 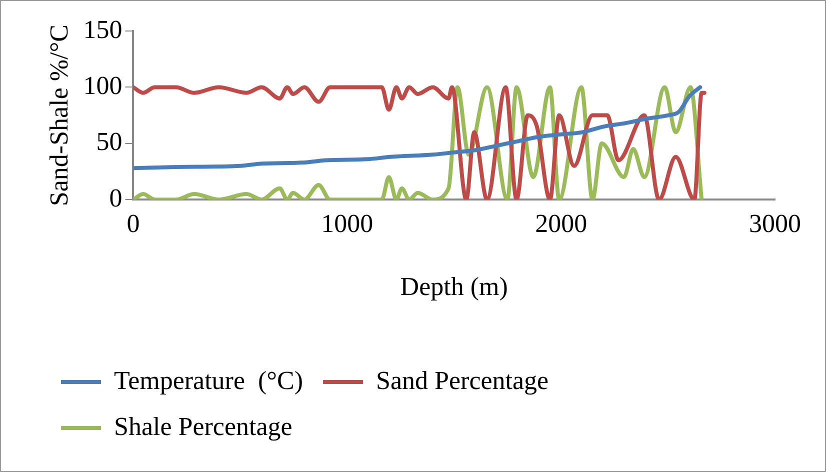 What do you see at coordinates (102, 85) in the screenshot?
I see `y-tick-label: 100` at bounding box center [102, 85].